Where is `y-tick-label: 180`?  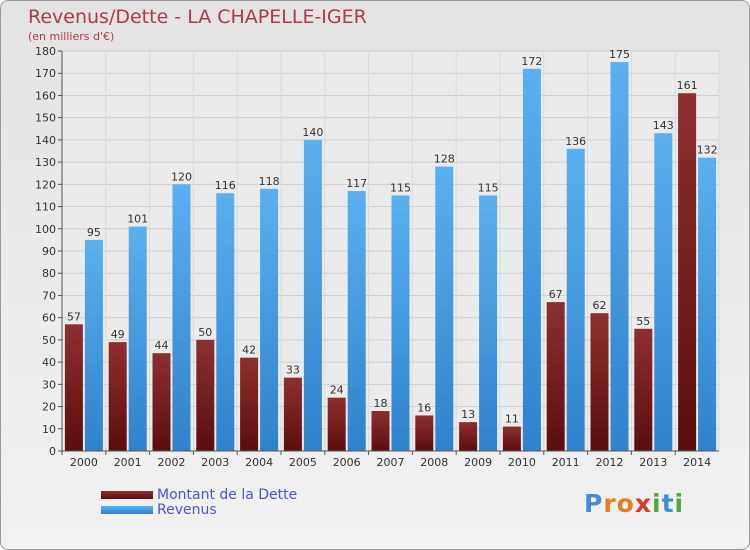 y-tick-label: 180 is located at coordinates (45, 51).